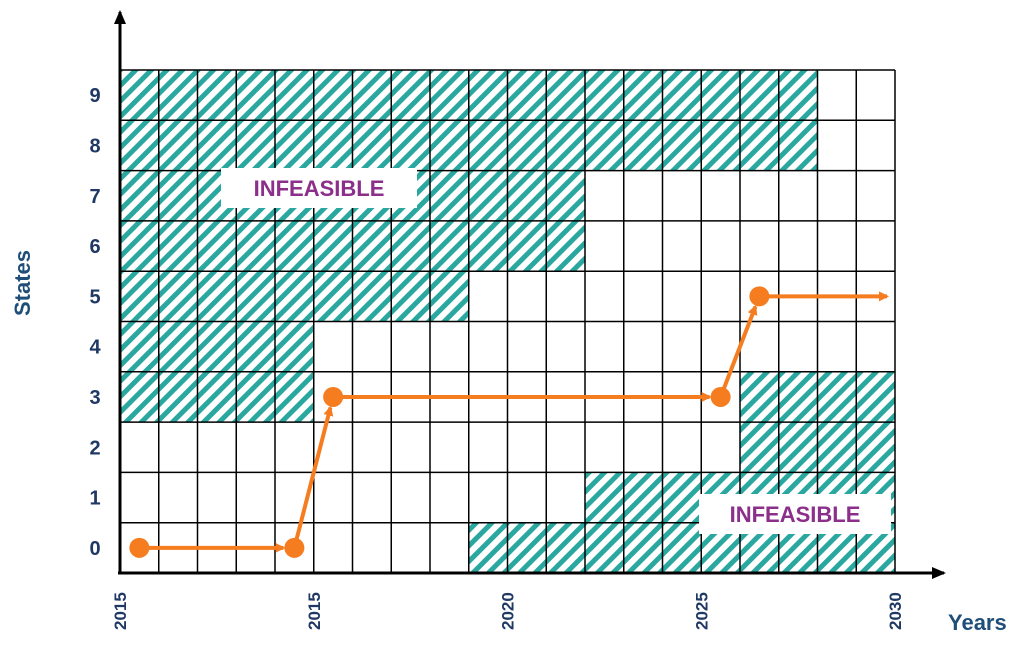 The height and width of the screenshot is (645, 1024). Describe the element at coordinates (314, 611) in the screenshot. I see `x-tick-label: 2015` at that location.